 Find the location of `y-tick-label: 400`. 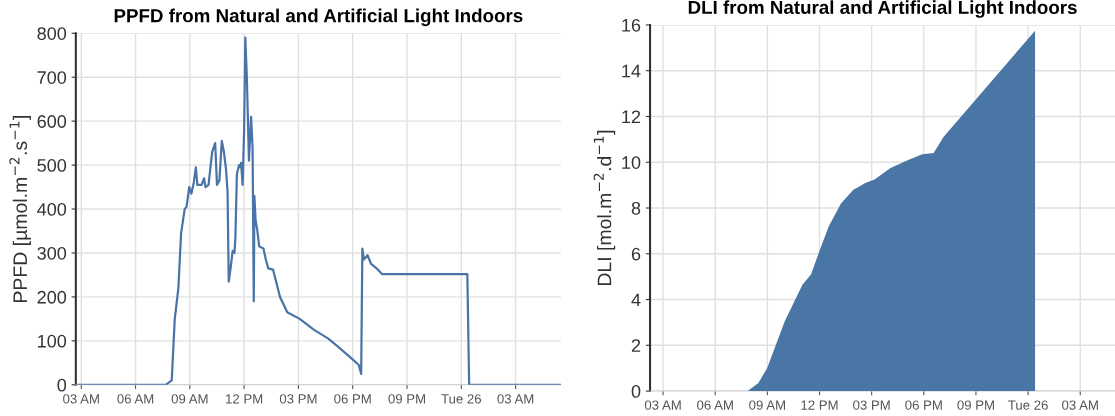

y-tick-label: 400 is located at coordinates (52, 209).